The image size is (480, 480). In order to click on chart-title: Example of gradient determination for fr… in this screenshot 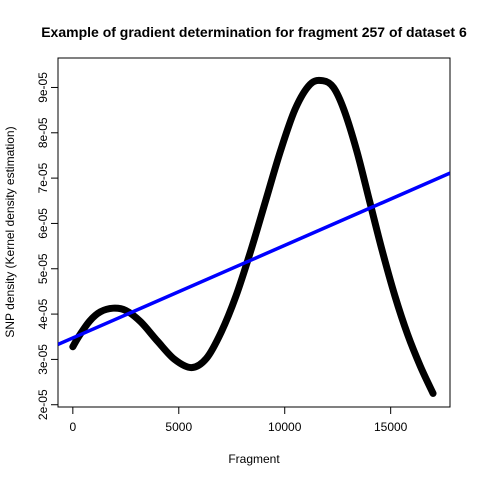, I will do `click(254, 32)`.